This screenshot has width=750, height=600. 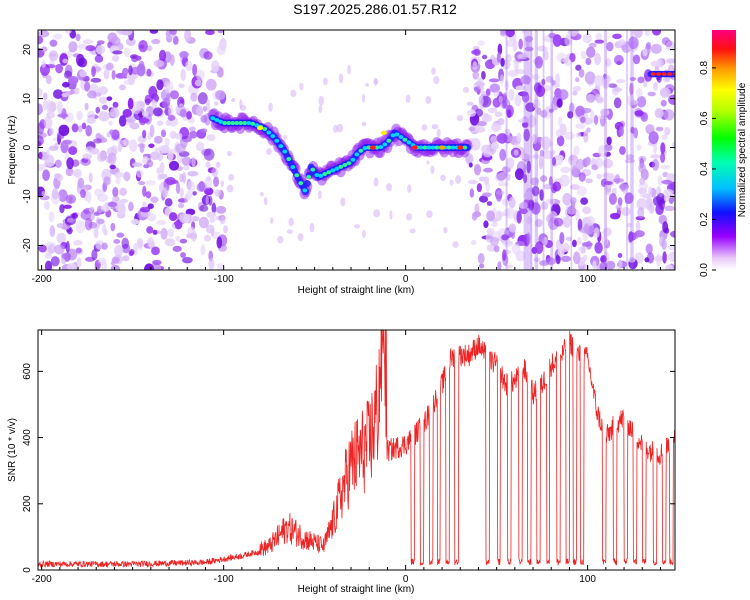 What do you see at coordinates (42, 279) in the screenshot?
I see `spectrogram-x-tick-label: -200` at bounding box center [42, 279].